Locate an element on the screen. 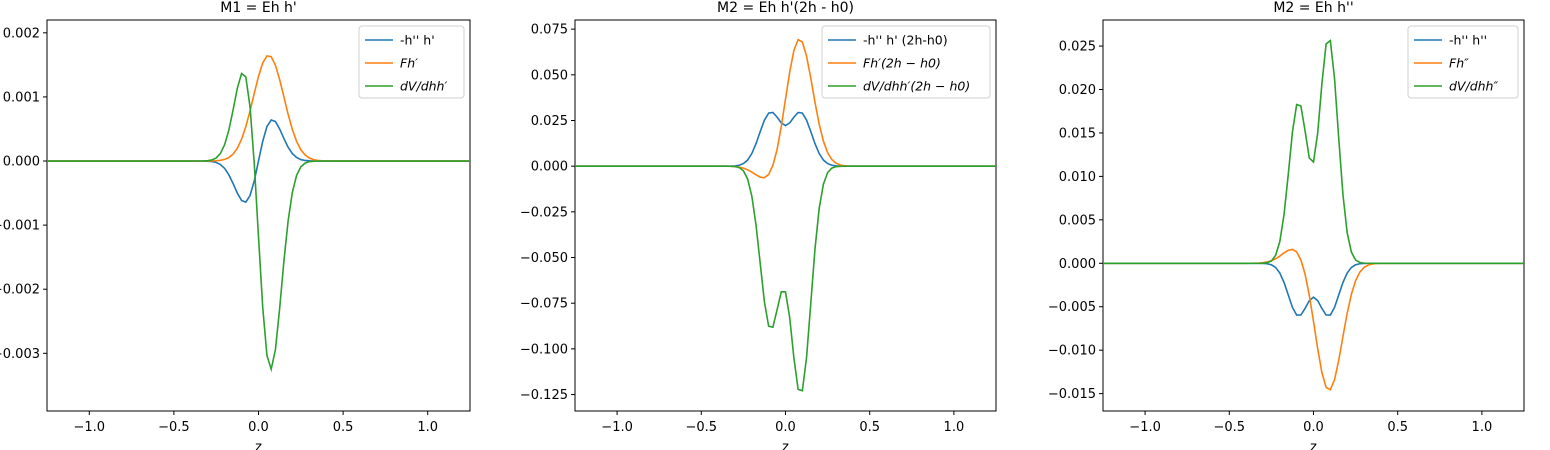 This screenshot has width=1550, height=450. legend-label: Fh′ is located at coordinates (409, 63).